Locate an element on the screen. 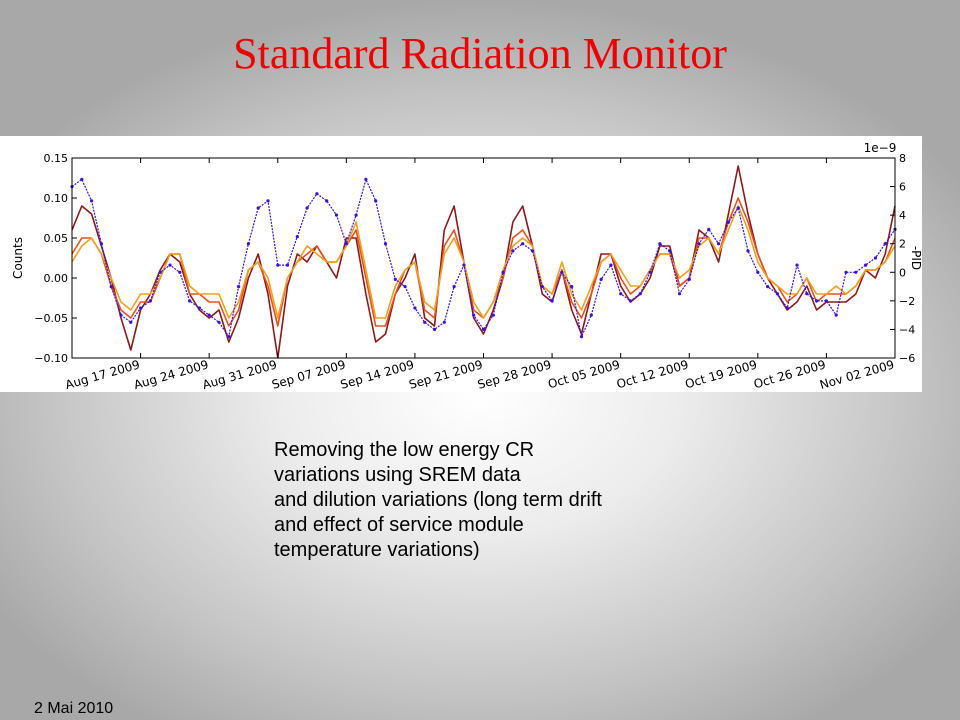 The image size is (960, 720). x-tick-label: Nov 02 2009 is located at coordinates (857, 374).